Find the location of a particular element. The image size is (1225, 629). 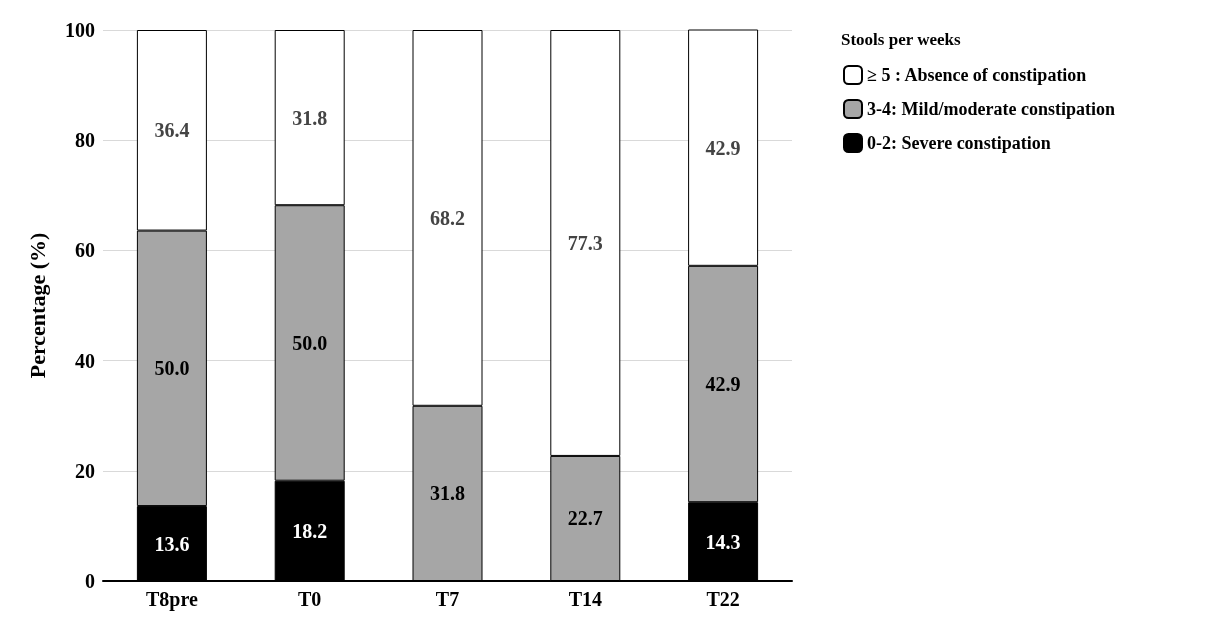

x-tick-label: T14 is located at coordinates (585, 599).